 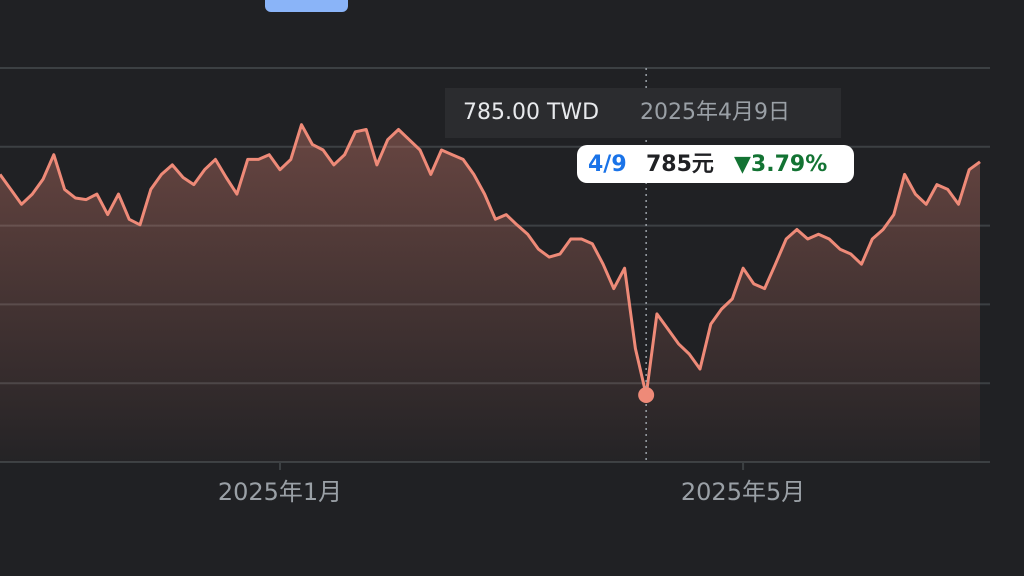 I want to click on pill-date: 4/9, so click(x=607, y=164).